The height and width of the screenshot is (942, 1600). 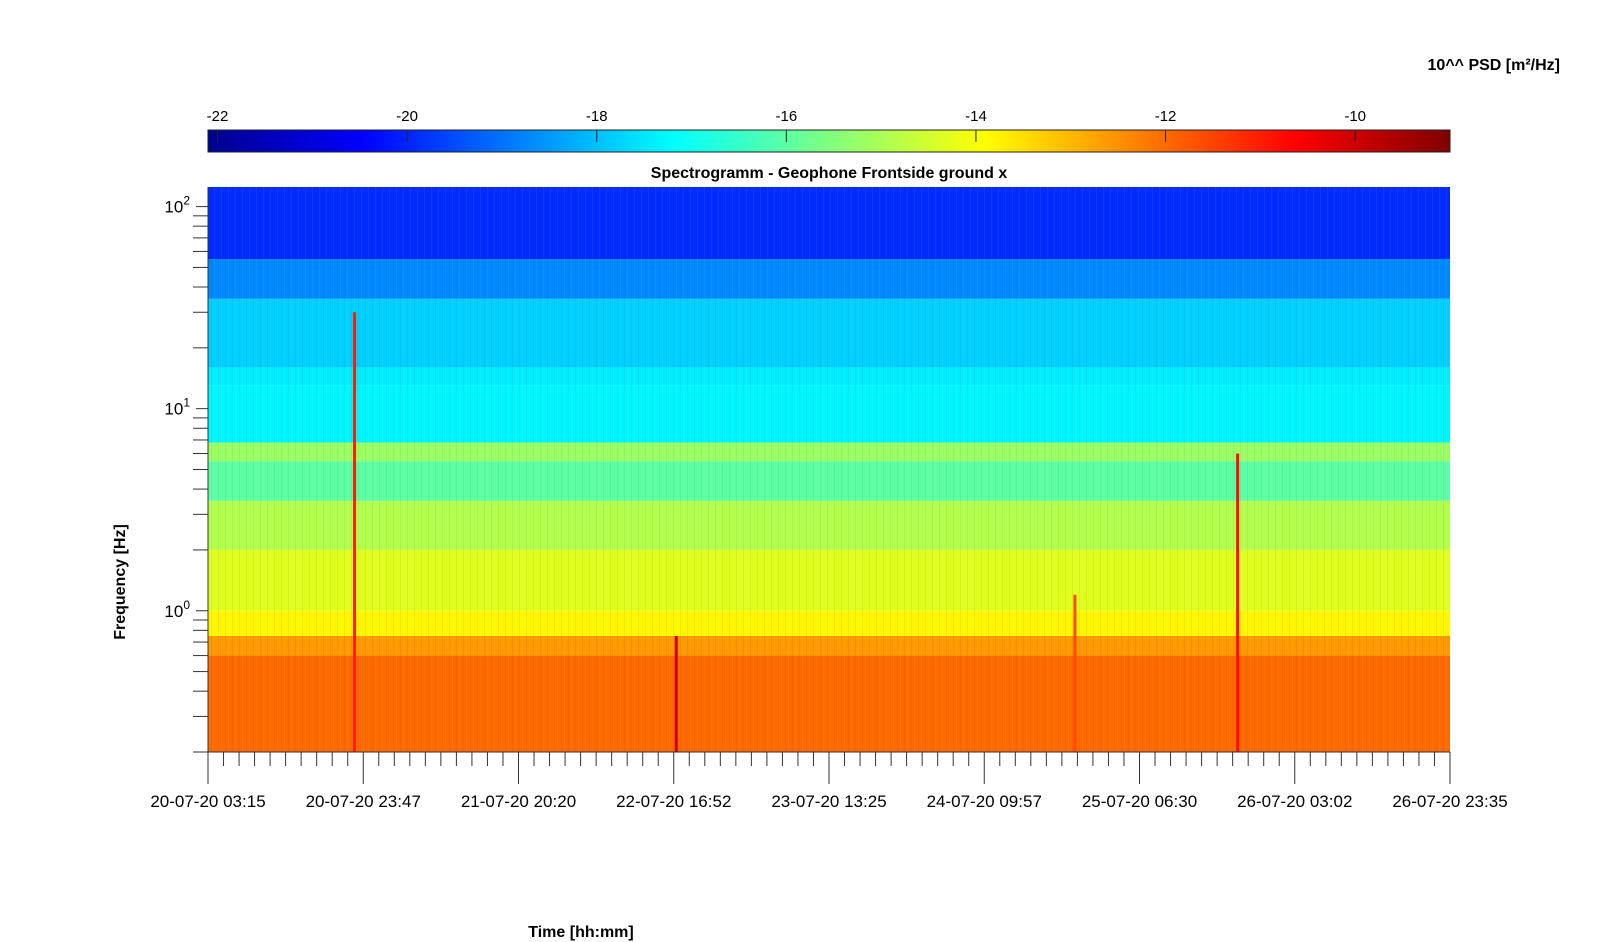 What do you see at coordinates (177, 205) in the screenshot?
I see `y-tick-label: 10²` at bounding box center [177, 205].